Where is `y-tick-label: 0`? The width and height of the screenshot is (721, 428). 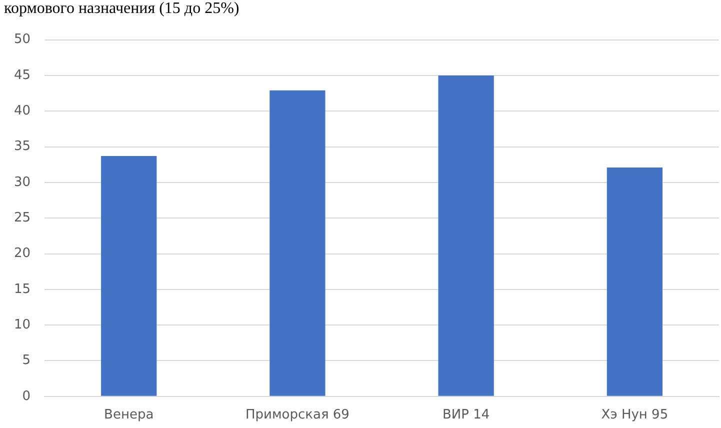
y-tick-label: 0 is located at coordinates (26, 396).